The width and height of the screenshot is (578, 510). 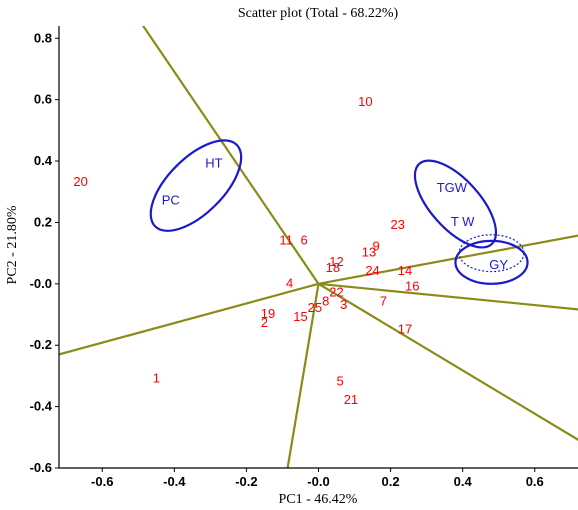 I want to click on genotype-point-label: 13, so click(x=369, y=252).